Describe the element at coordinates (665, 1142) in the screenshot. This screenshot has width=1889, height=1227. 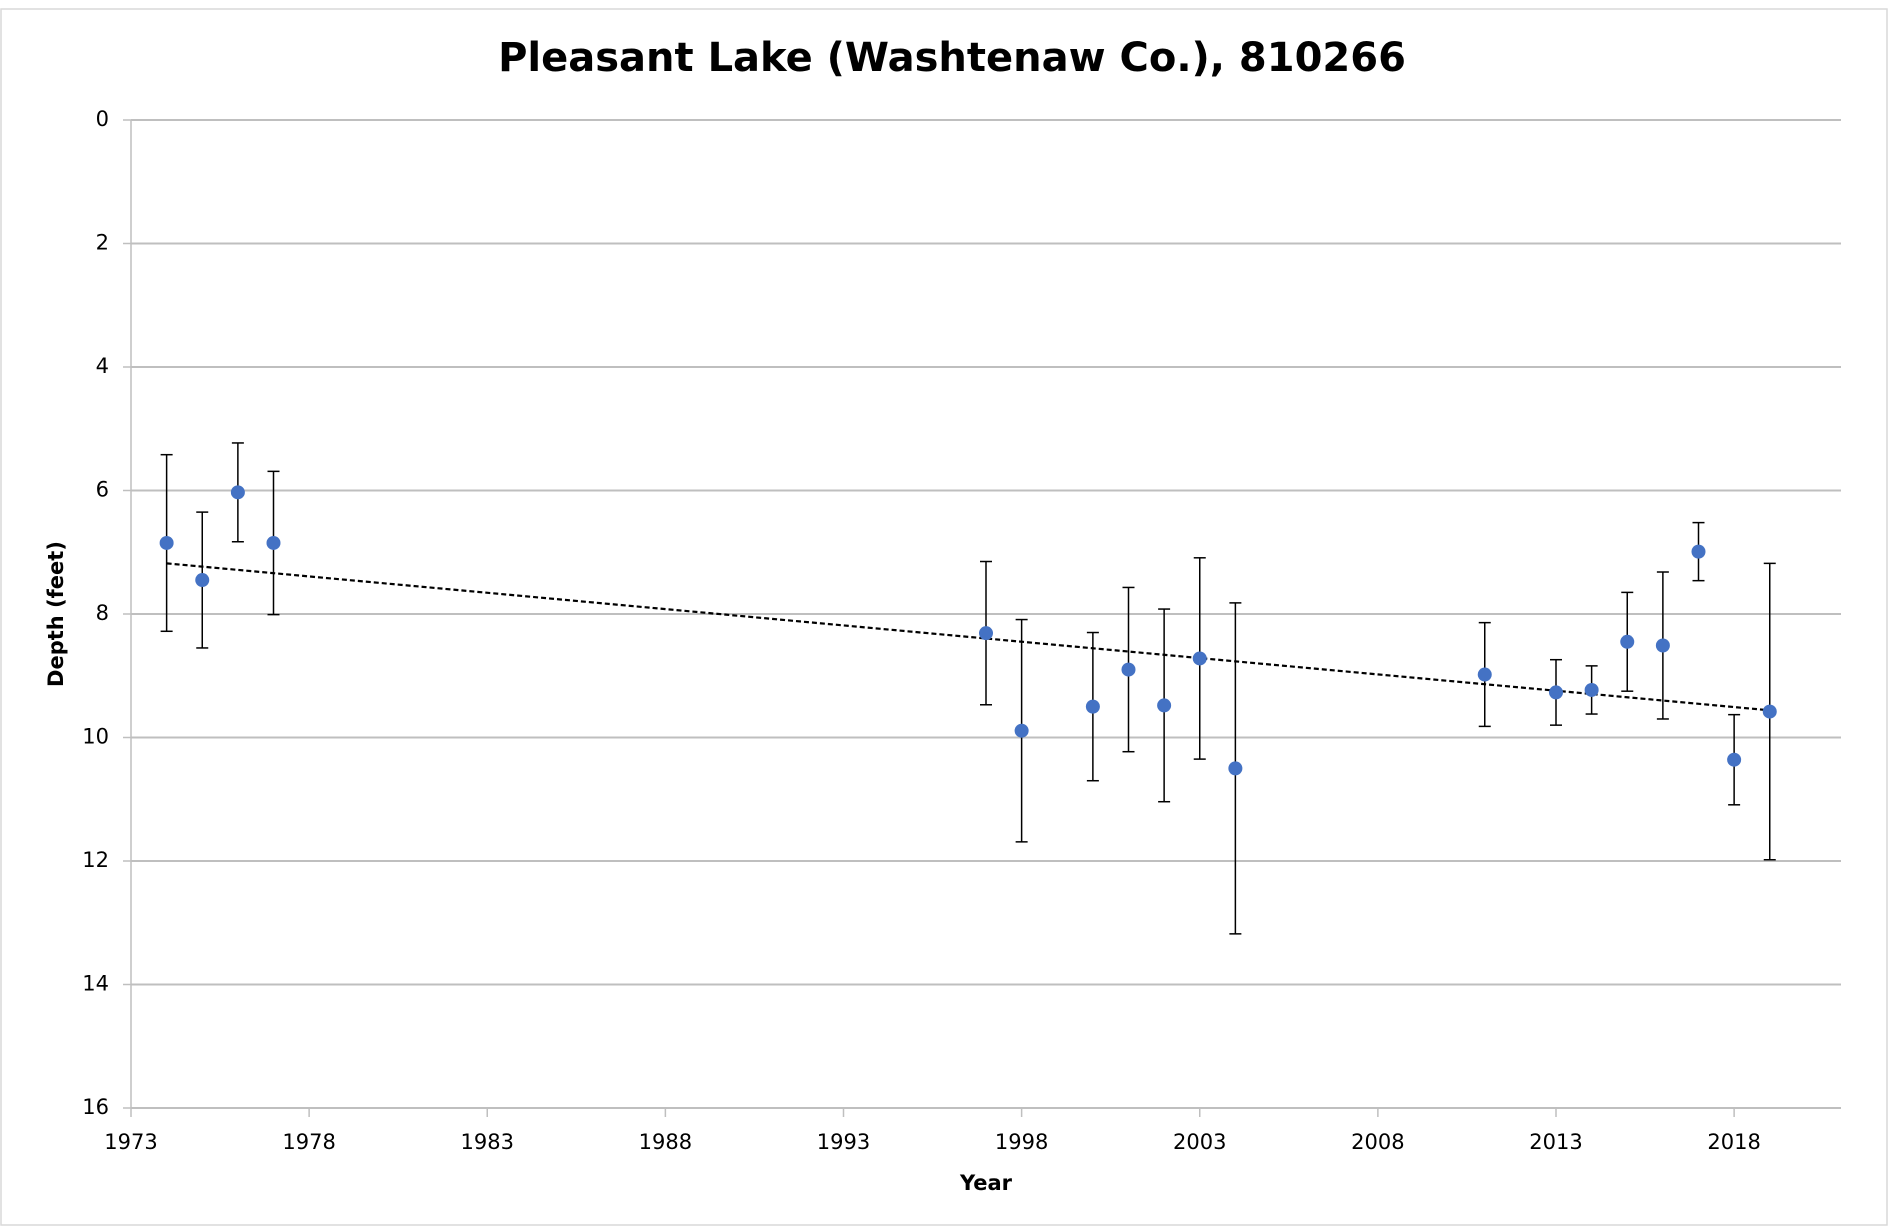
I see `x-tick-label: 1988` at that location.